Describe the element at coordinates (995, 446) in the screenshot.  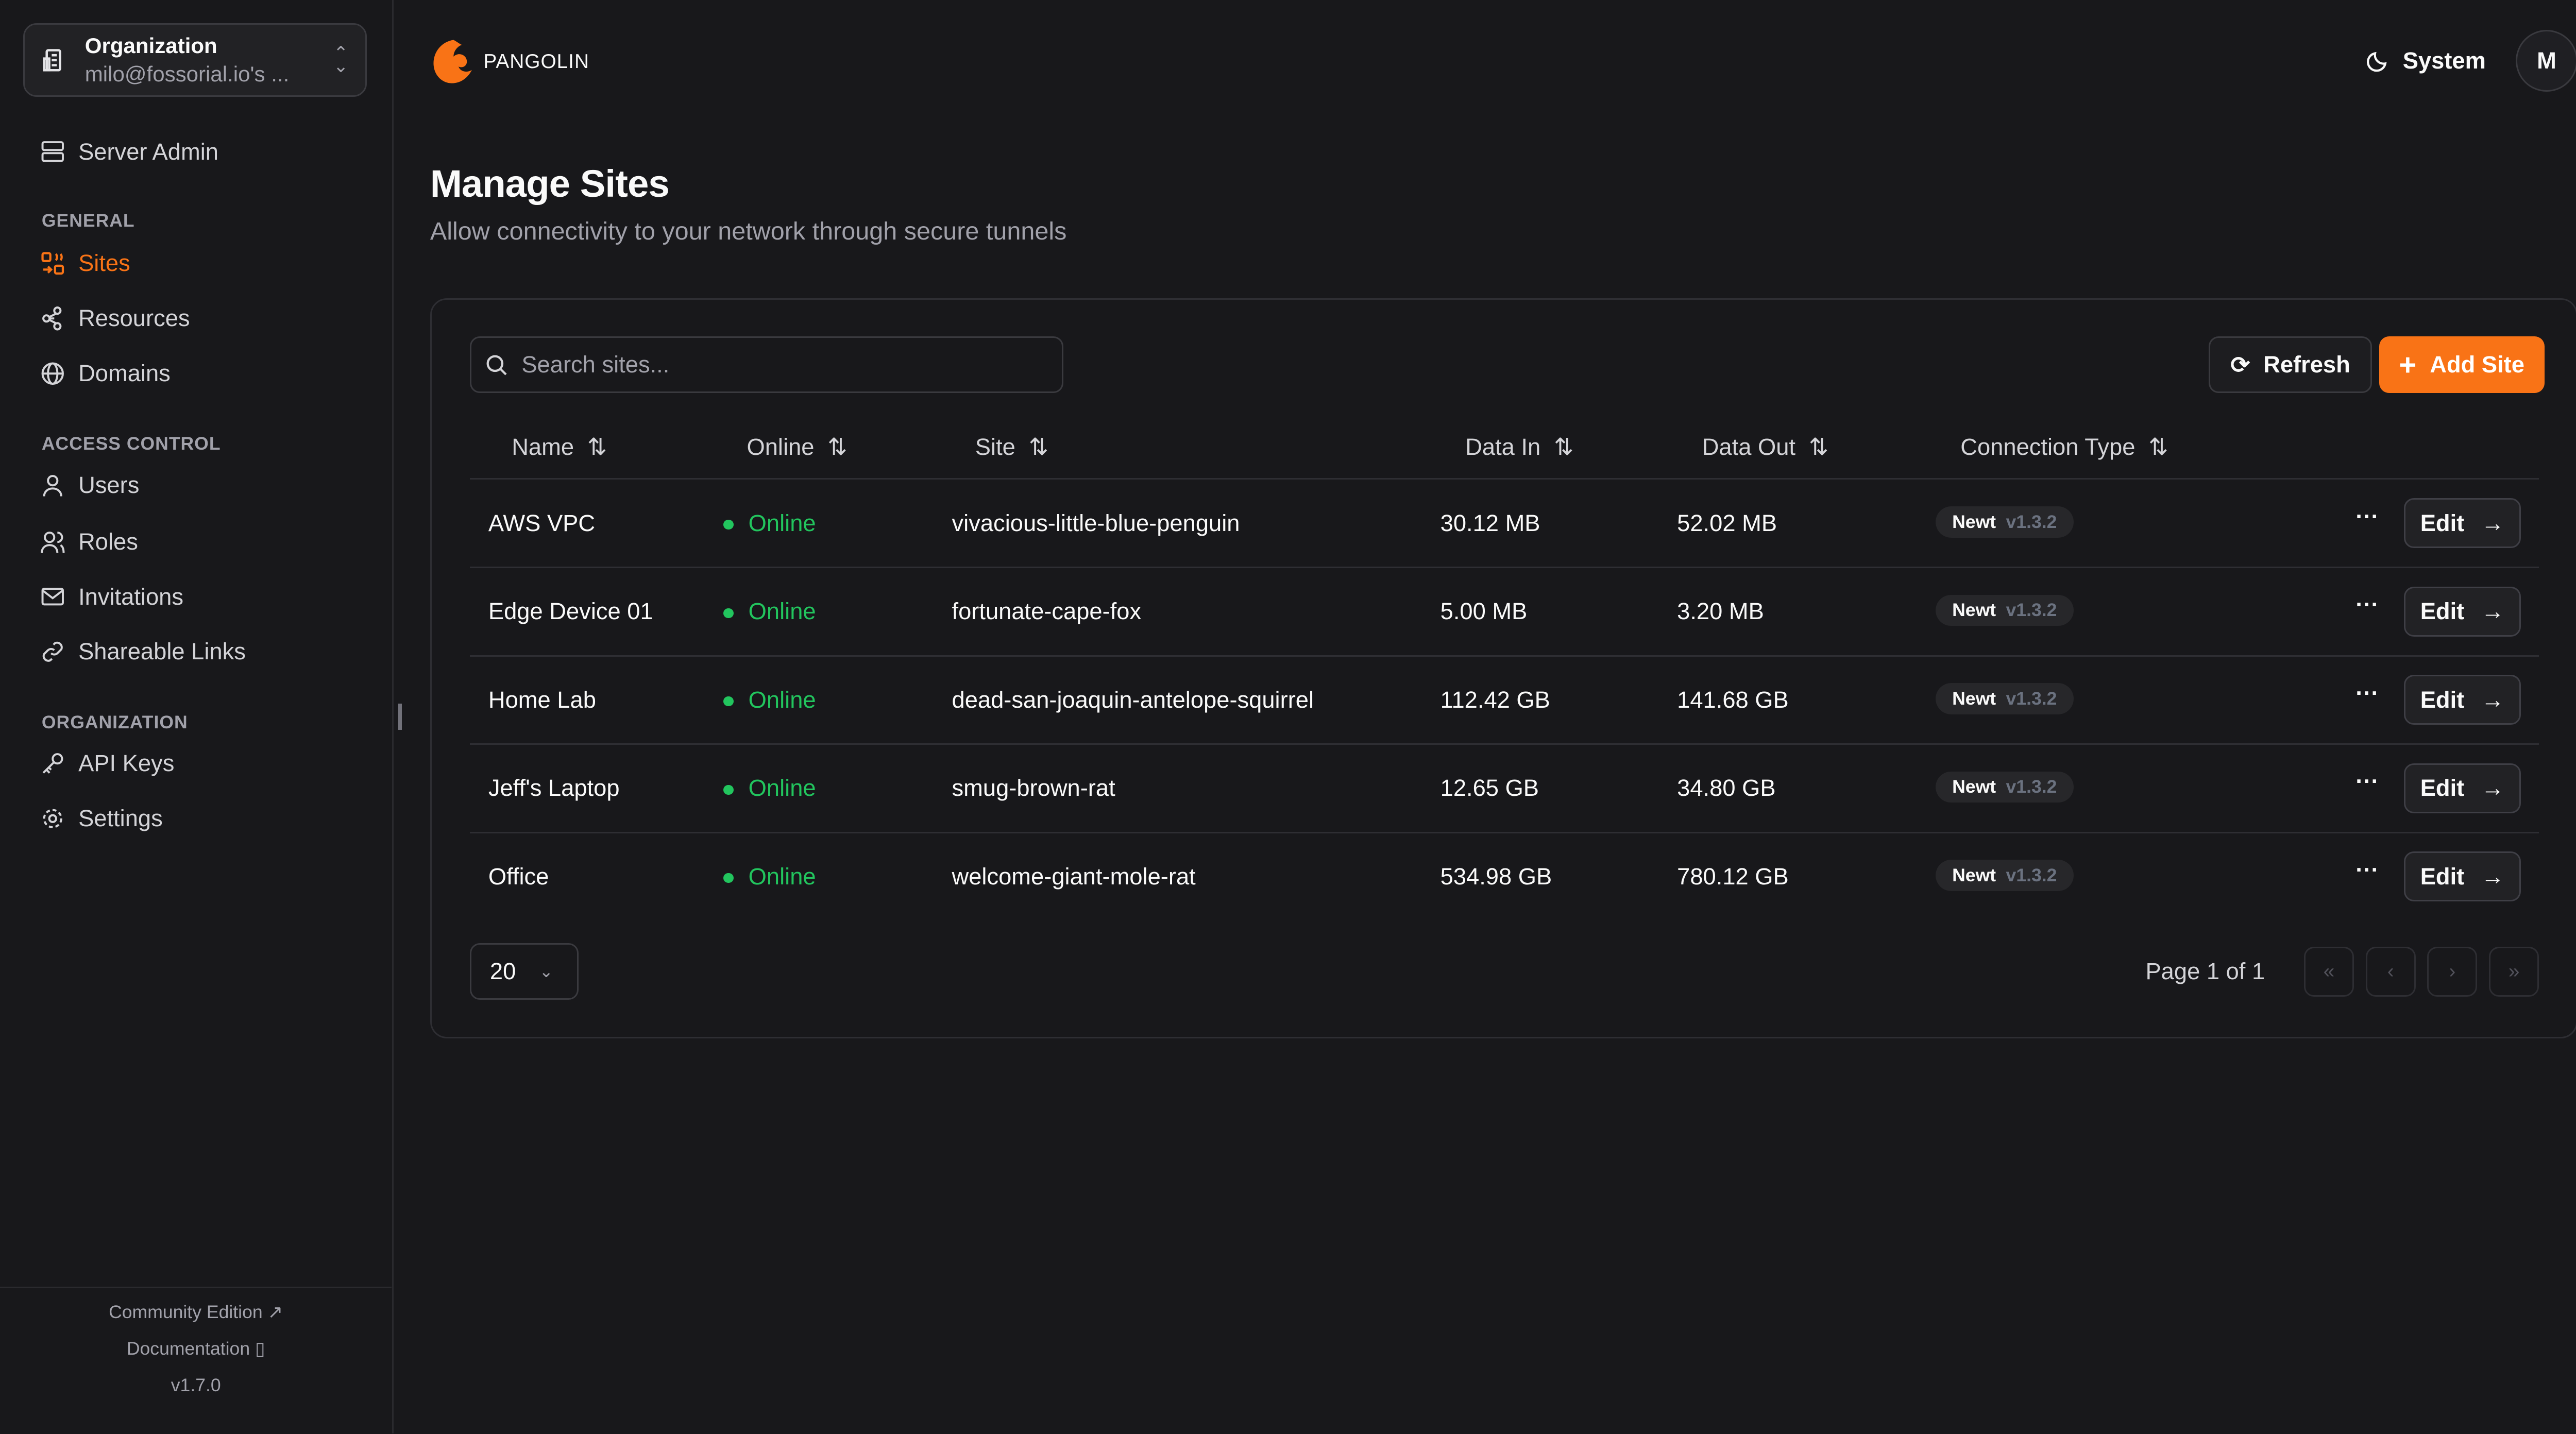
I see `header-label: Site` at that location.